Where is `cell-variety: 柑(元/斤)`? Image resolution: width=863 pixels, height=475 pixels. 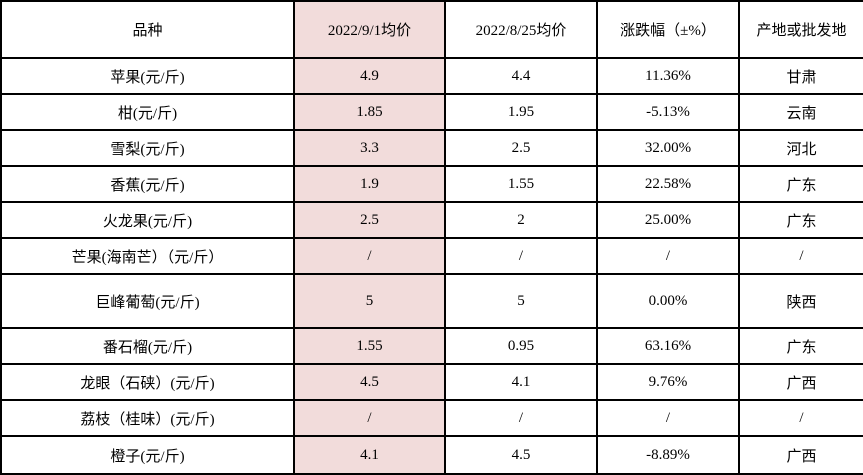 cell-variety: 柑(元/斤) is located at coordinates (147, 112).